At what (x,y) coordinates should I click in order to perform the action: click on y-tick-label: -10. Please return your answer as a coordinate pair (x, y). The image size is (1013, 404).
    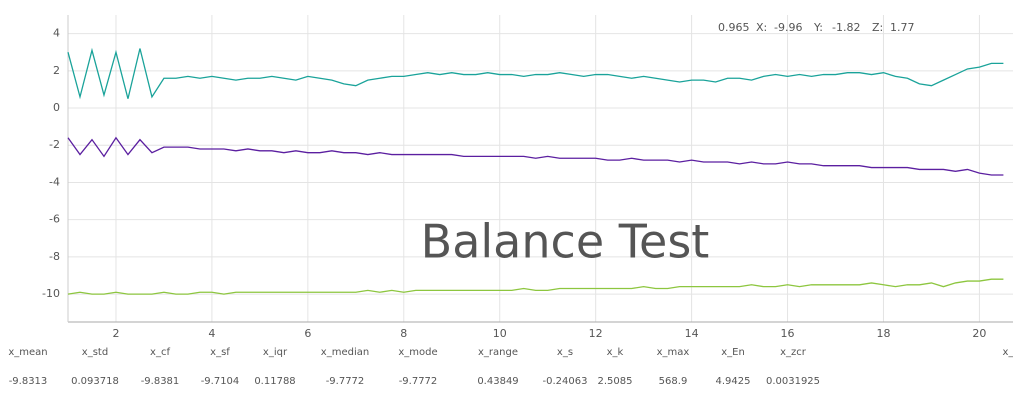
    Looking at the image, I should click on (51, 293).